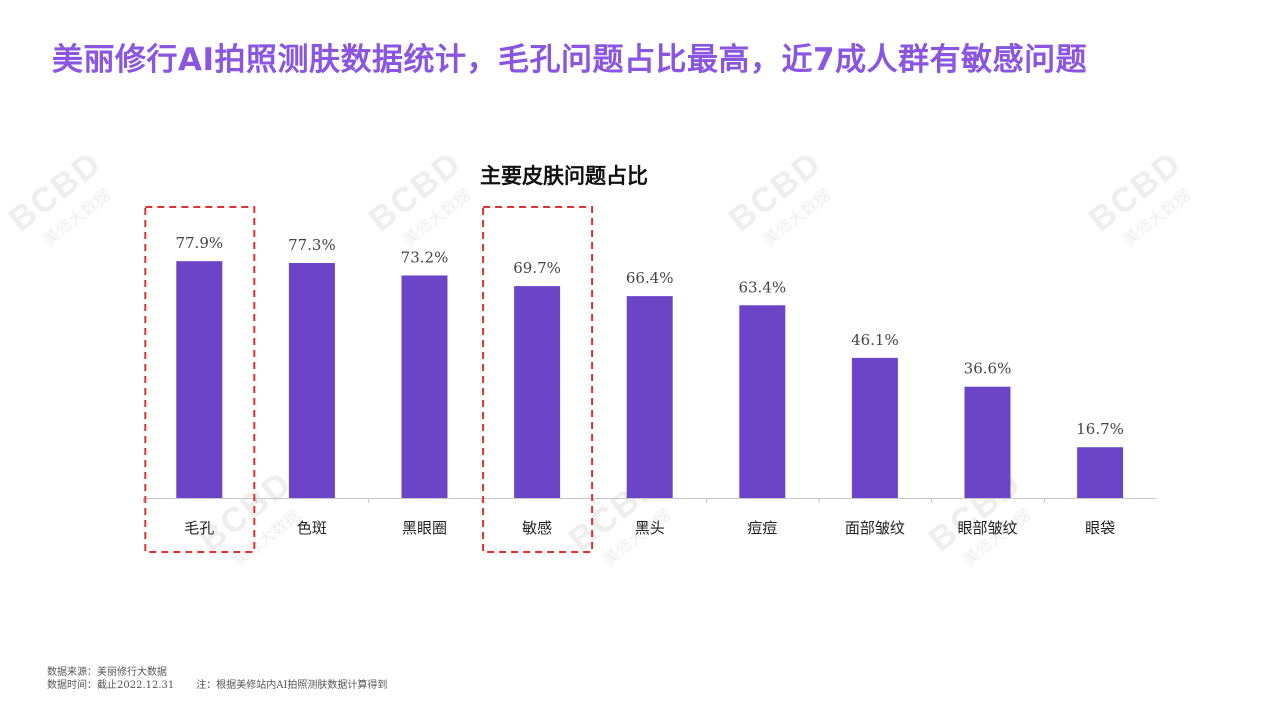 The image size is (1280, 720). What do you see at coordinates (987, 528) in the screenshot?
I see `category-label: 眼部皱纹` at bounding box center [987, 528].